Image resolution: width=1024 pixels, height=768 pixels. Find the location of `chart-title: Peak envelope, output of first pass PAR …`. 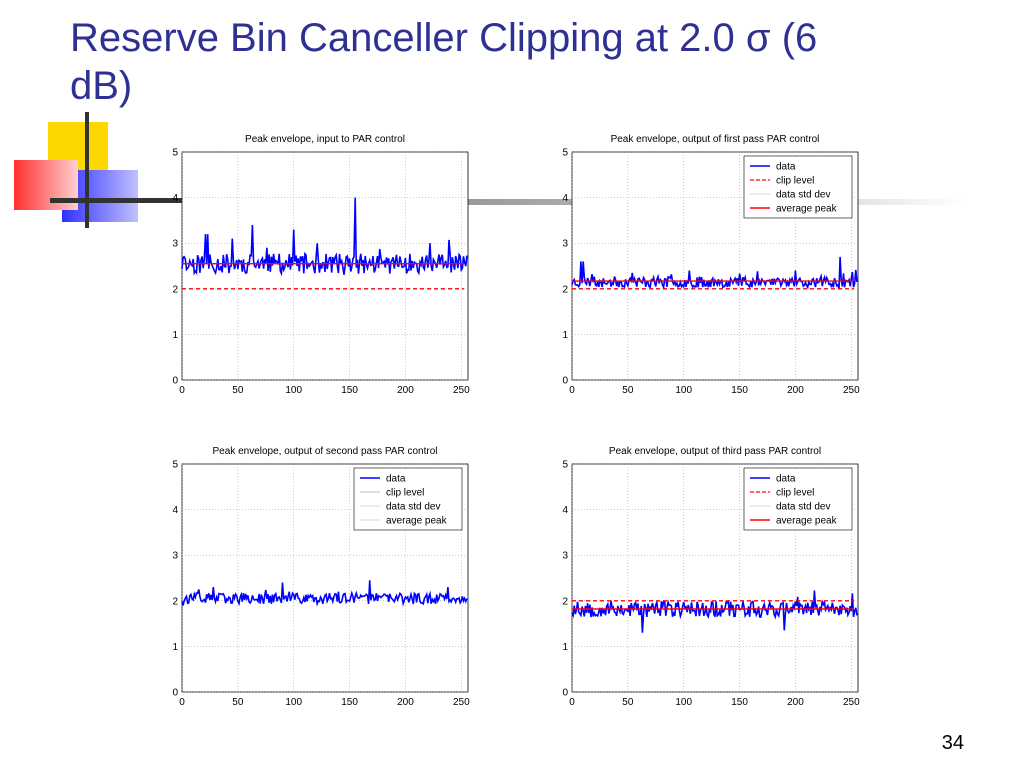

chart-title: Peak envelope, output of first pass PAR … is located at coordinates (715, 139).